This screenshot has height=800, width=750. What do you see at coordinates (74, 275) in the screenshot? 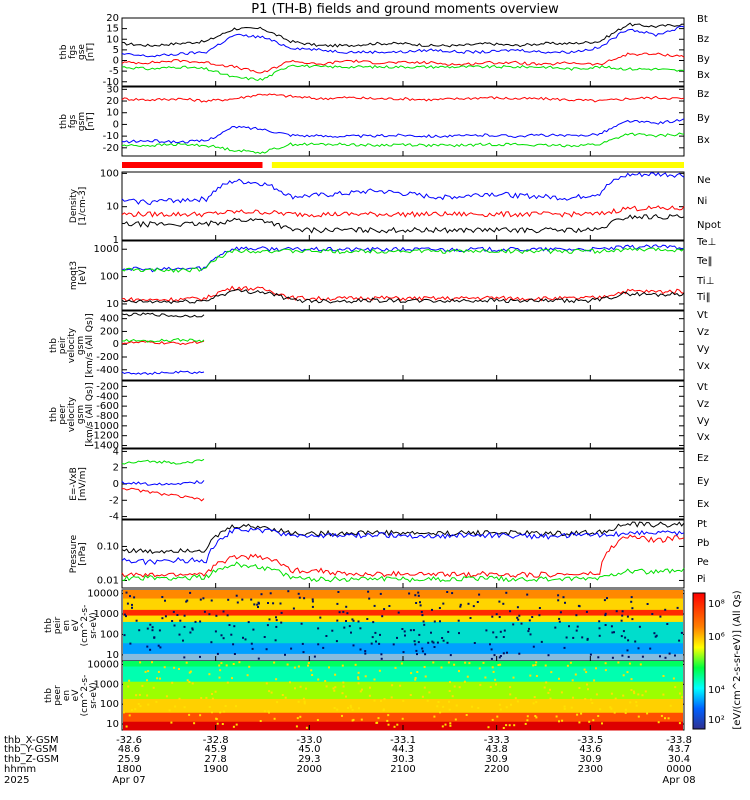
I see `y-axis-label: moqt3` at bounding box center [74, 275].